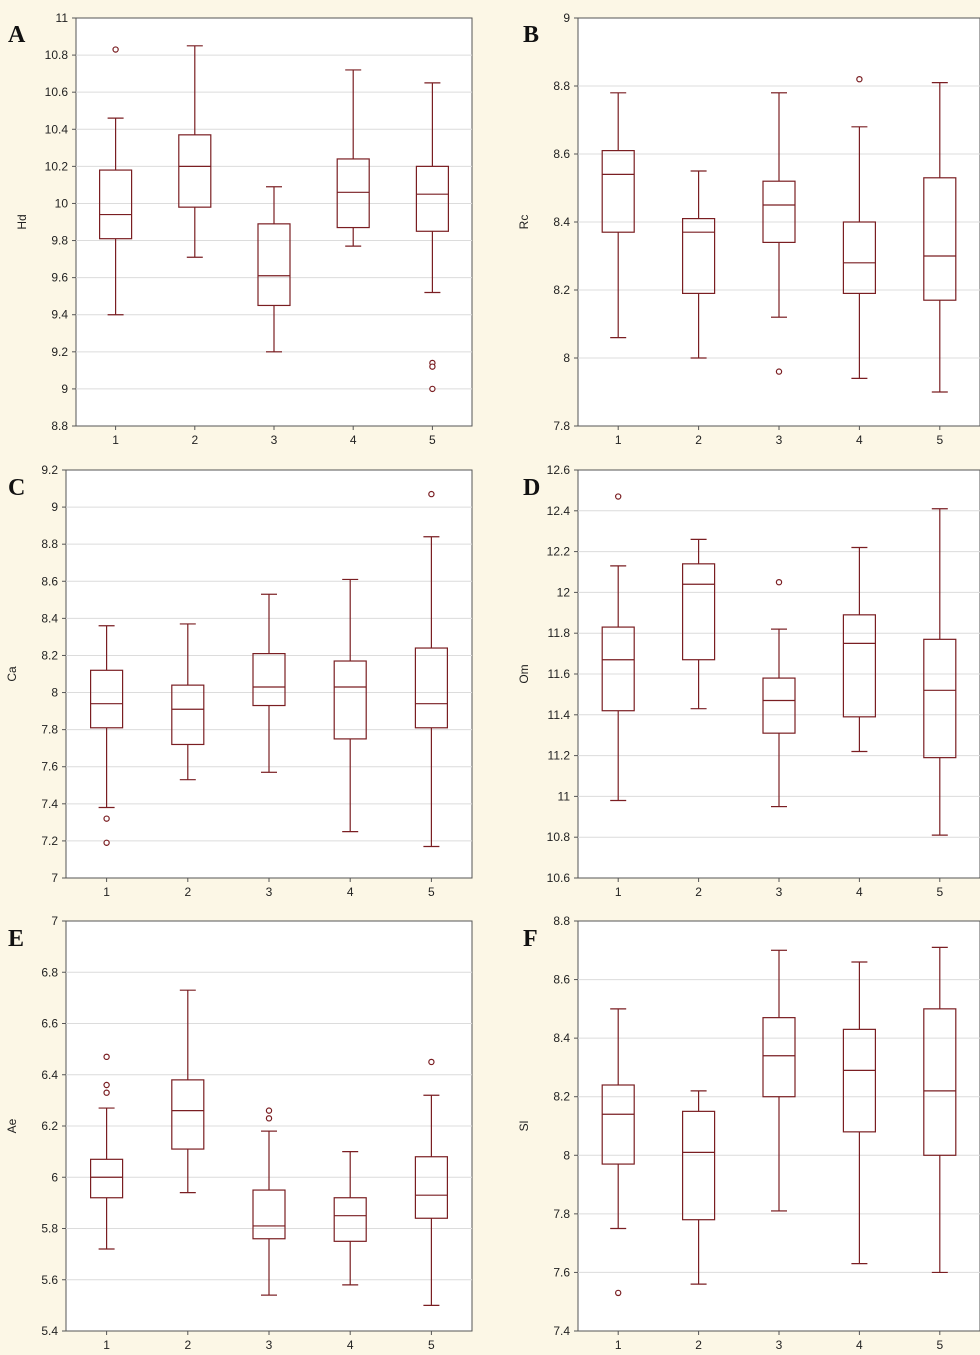 This screenshot has width=980, height=1355. Describe the element at coordinates (559, 511) in the screenshot. I see `y-tick-label: 12.4` at that location.